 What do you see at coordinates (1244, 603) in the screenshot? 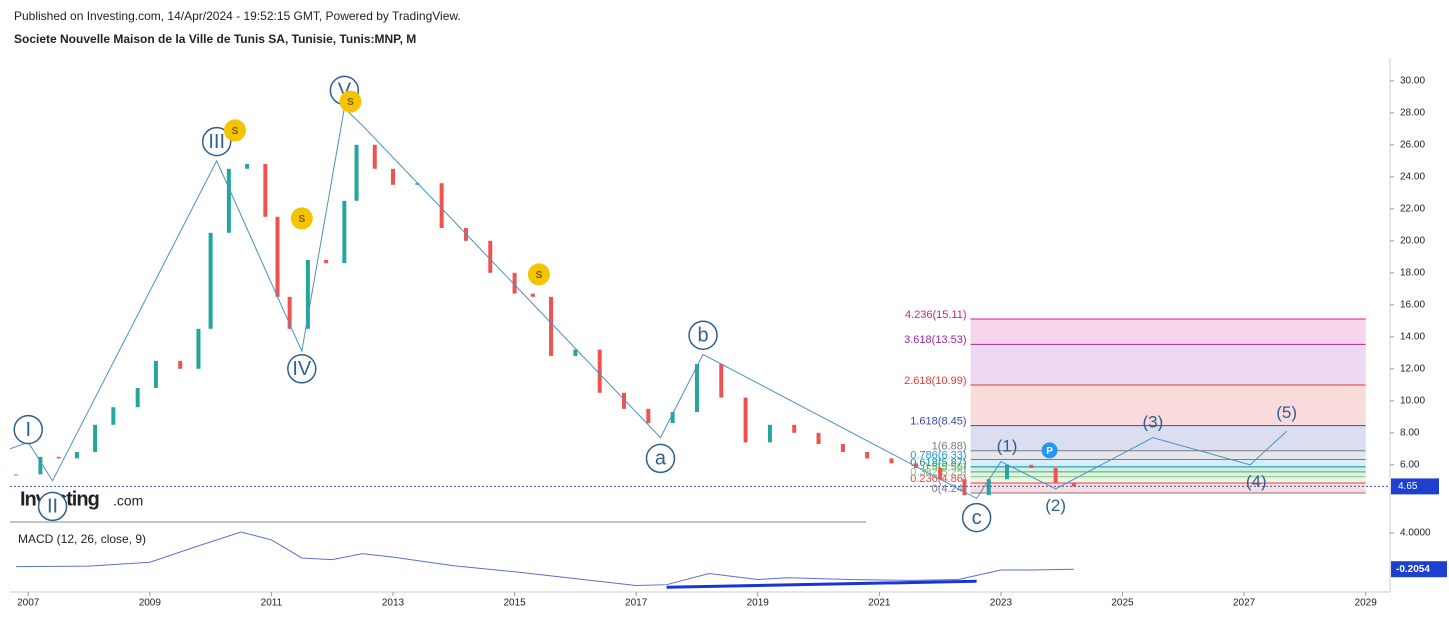
I see `x-tick-label: 2027` at bounding box center [1244, 603].